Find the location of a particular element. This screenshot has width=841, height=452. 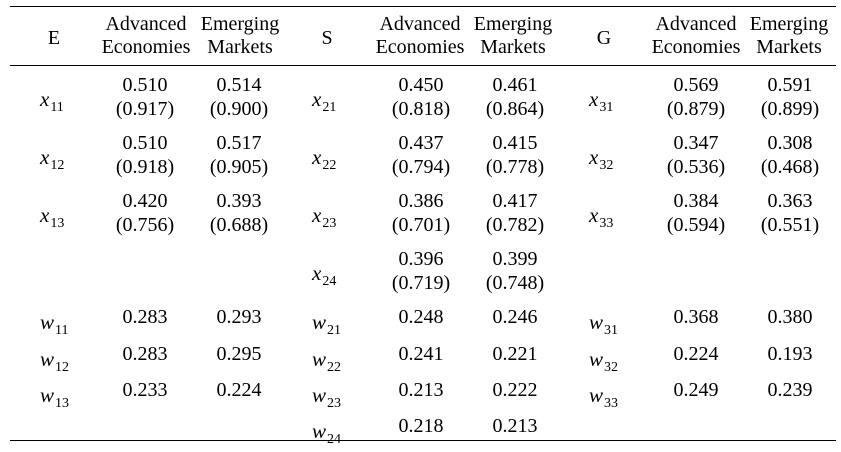

var-x-g-2-subscript: 33 is located at coordinates (606, 223).